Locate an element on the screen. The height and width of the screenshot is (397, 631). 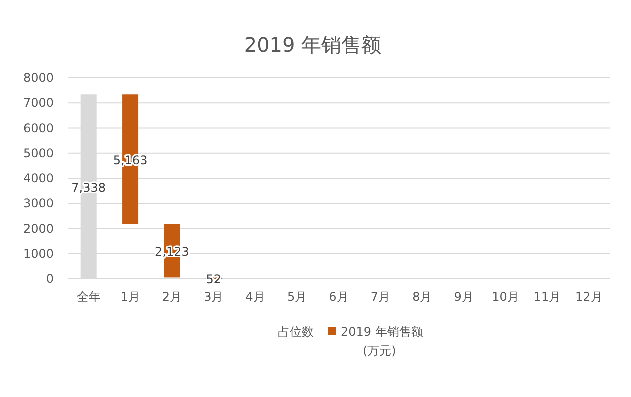
x-tick-label: 9月 is located at coordinates (464, 297).